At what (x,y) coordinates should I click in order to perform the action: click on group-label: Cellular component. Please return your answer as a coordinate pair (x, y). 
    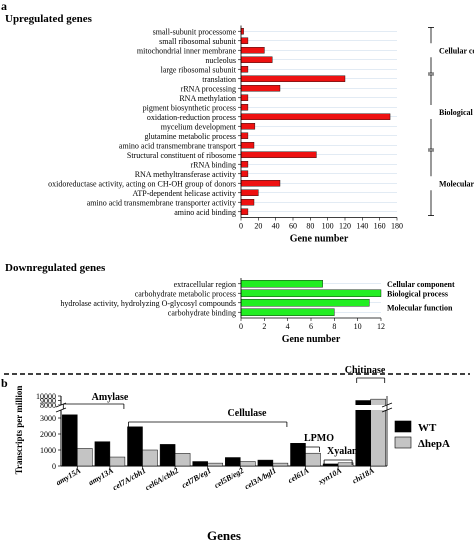
    Looking at the image, I should click on (421, 284).